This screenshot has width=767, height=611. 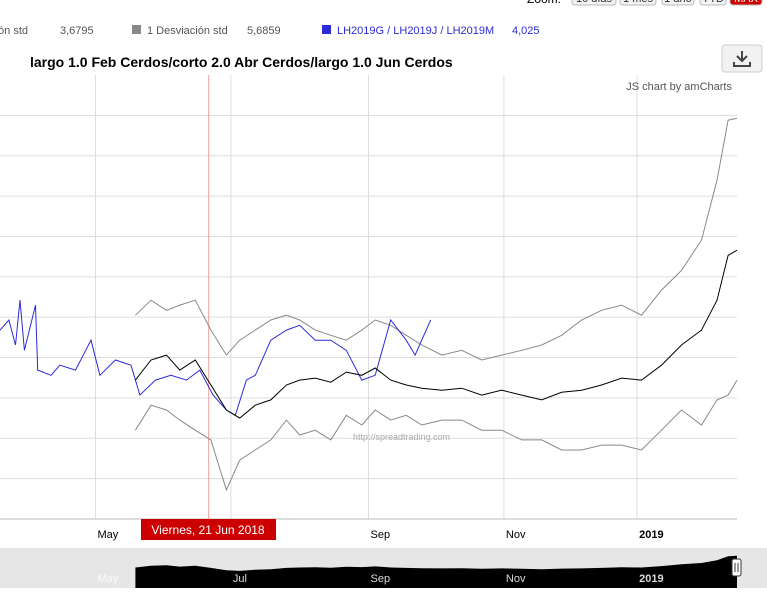 I want to click on zoom-label: Zoom:, so click(x=544, y=3).